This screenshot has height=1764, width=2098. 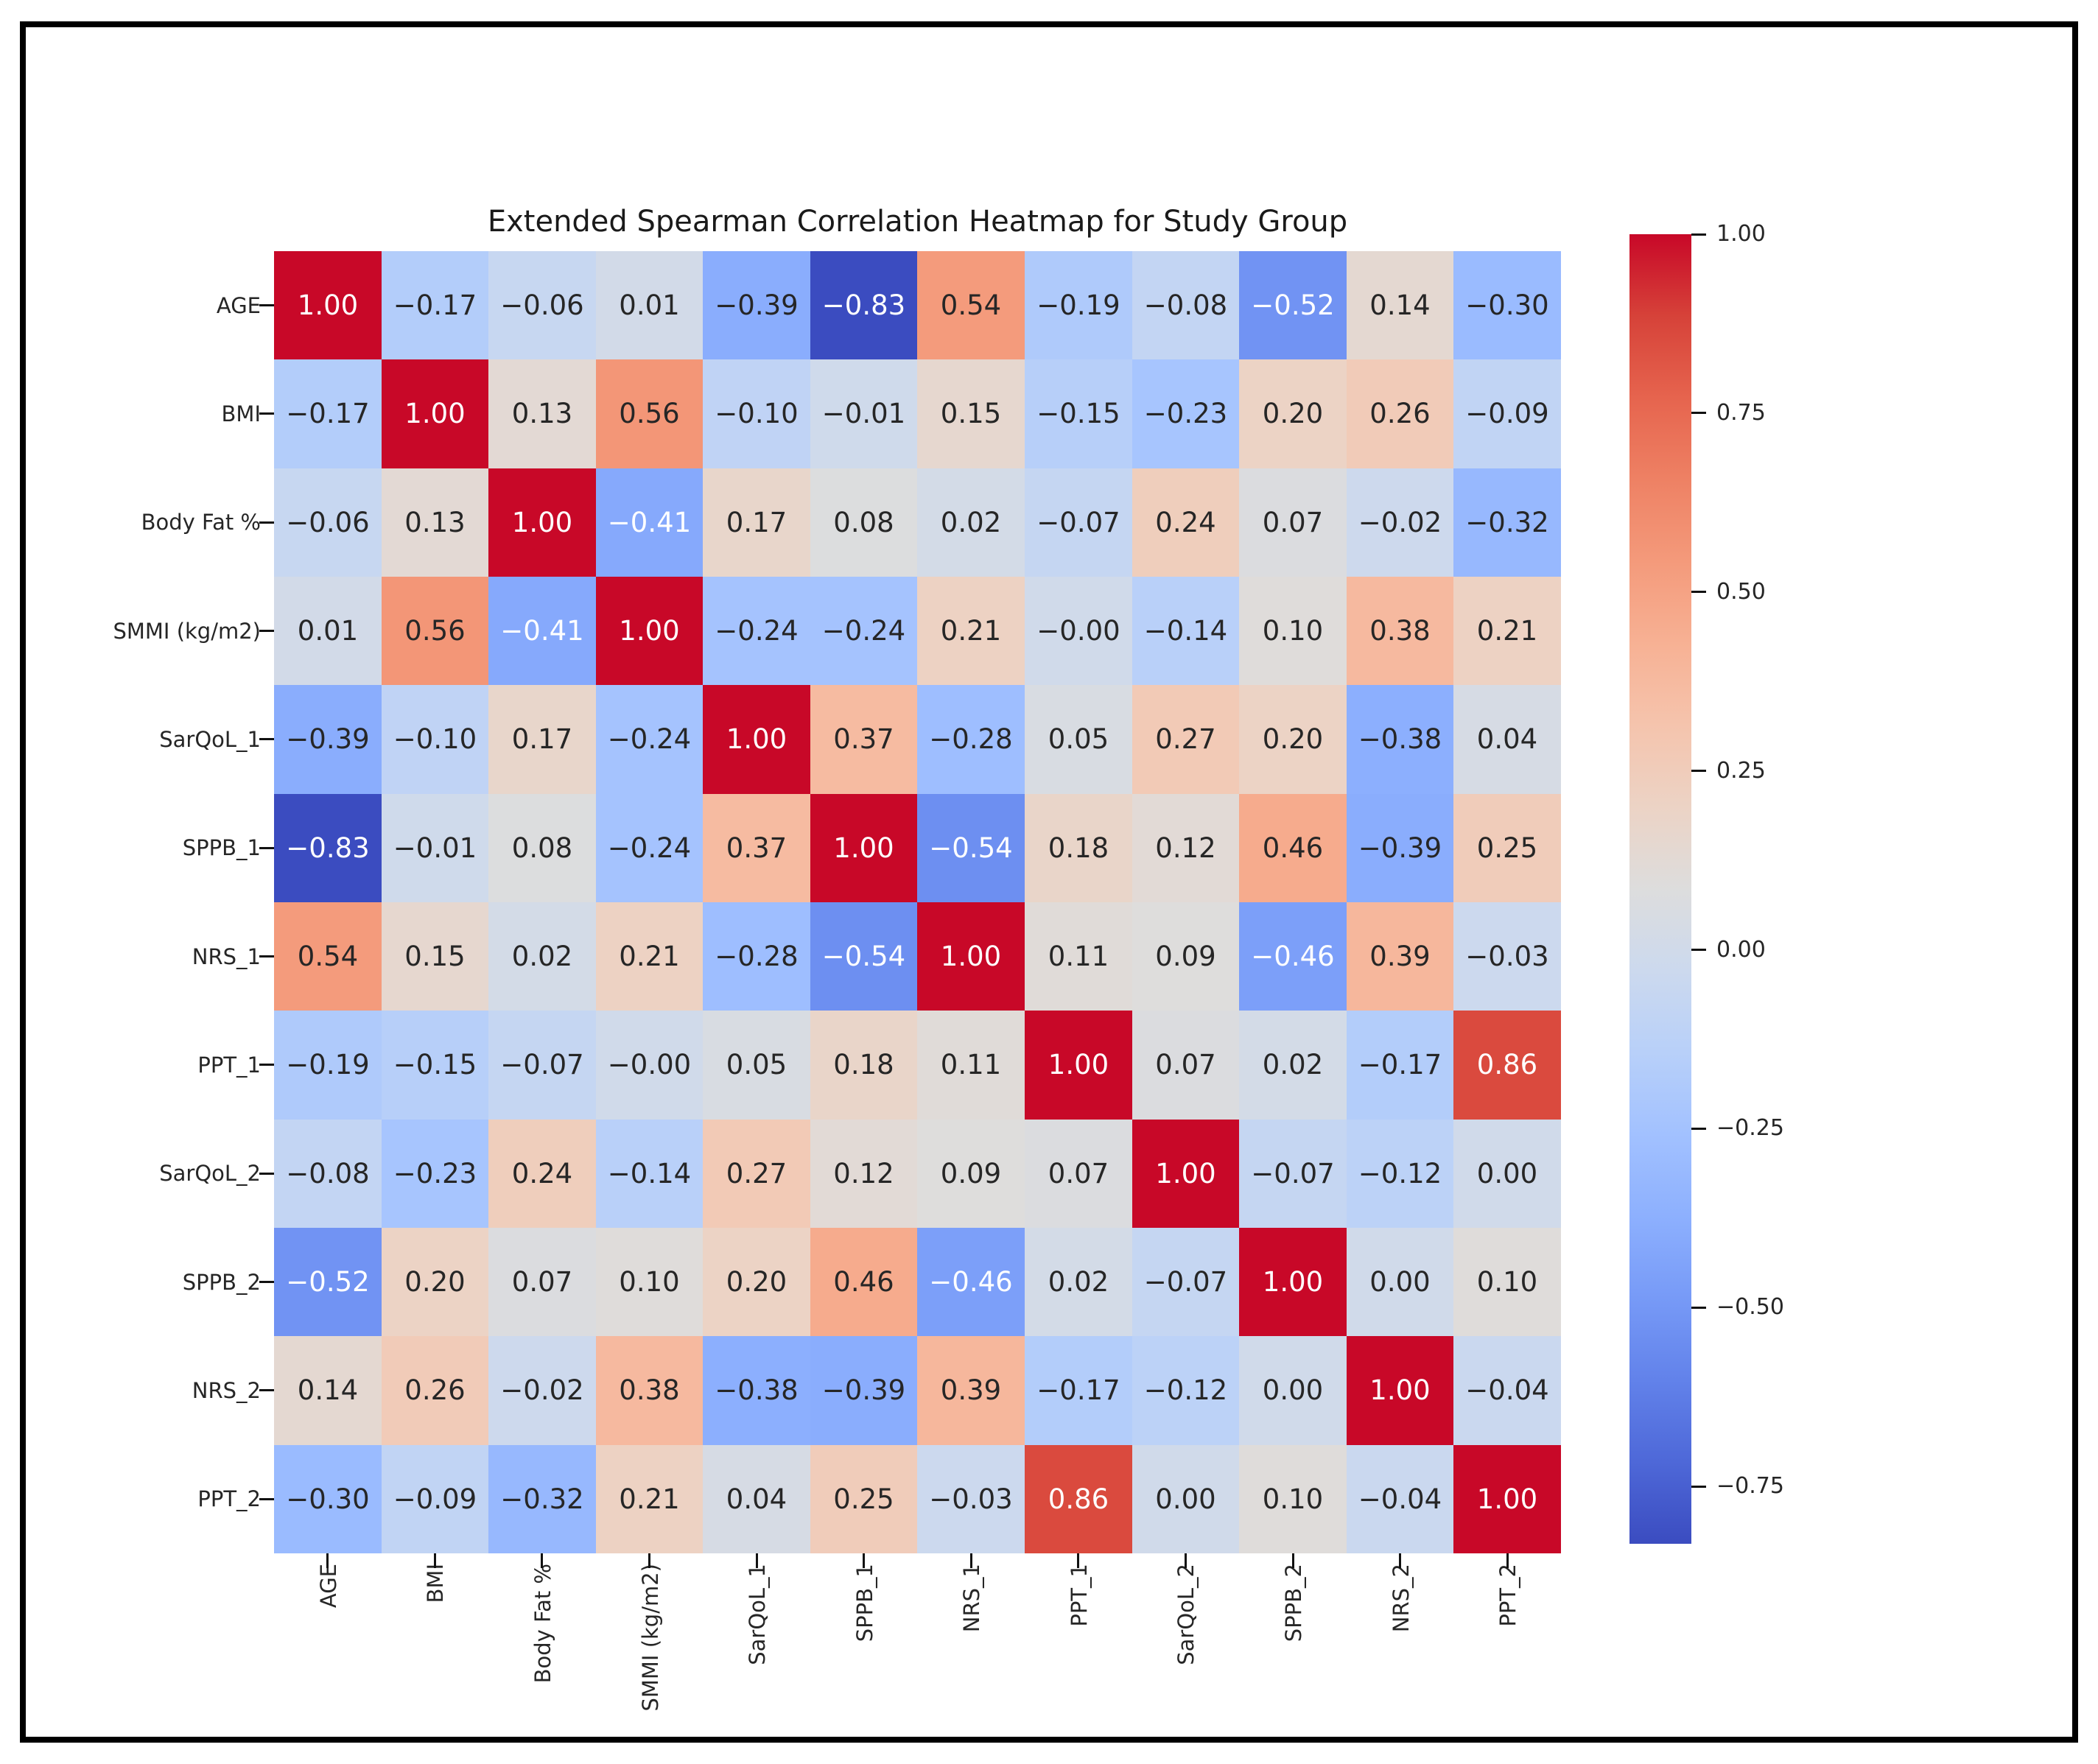 What do you see at coordinates (1079, 1595) in the screenshot?
I see `x-axis-label: PPT_1` at bounding box center [1079, 1595].